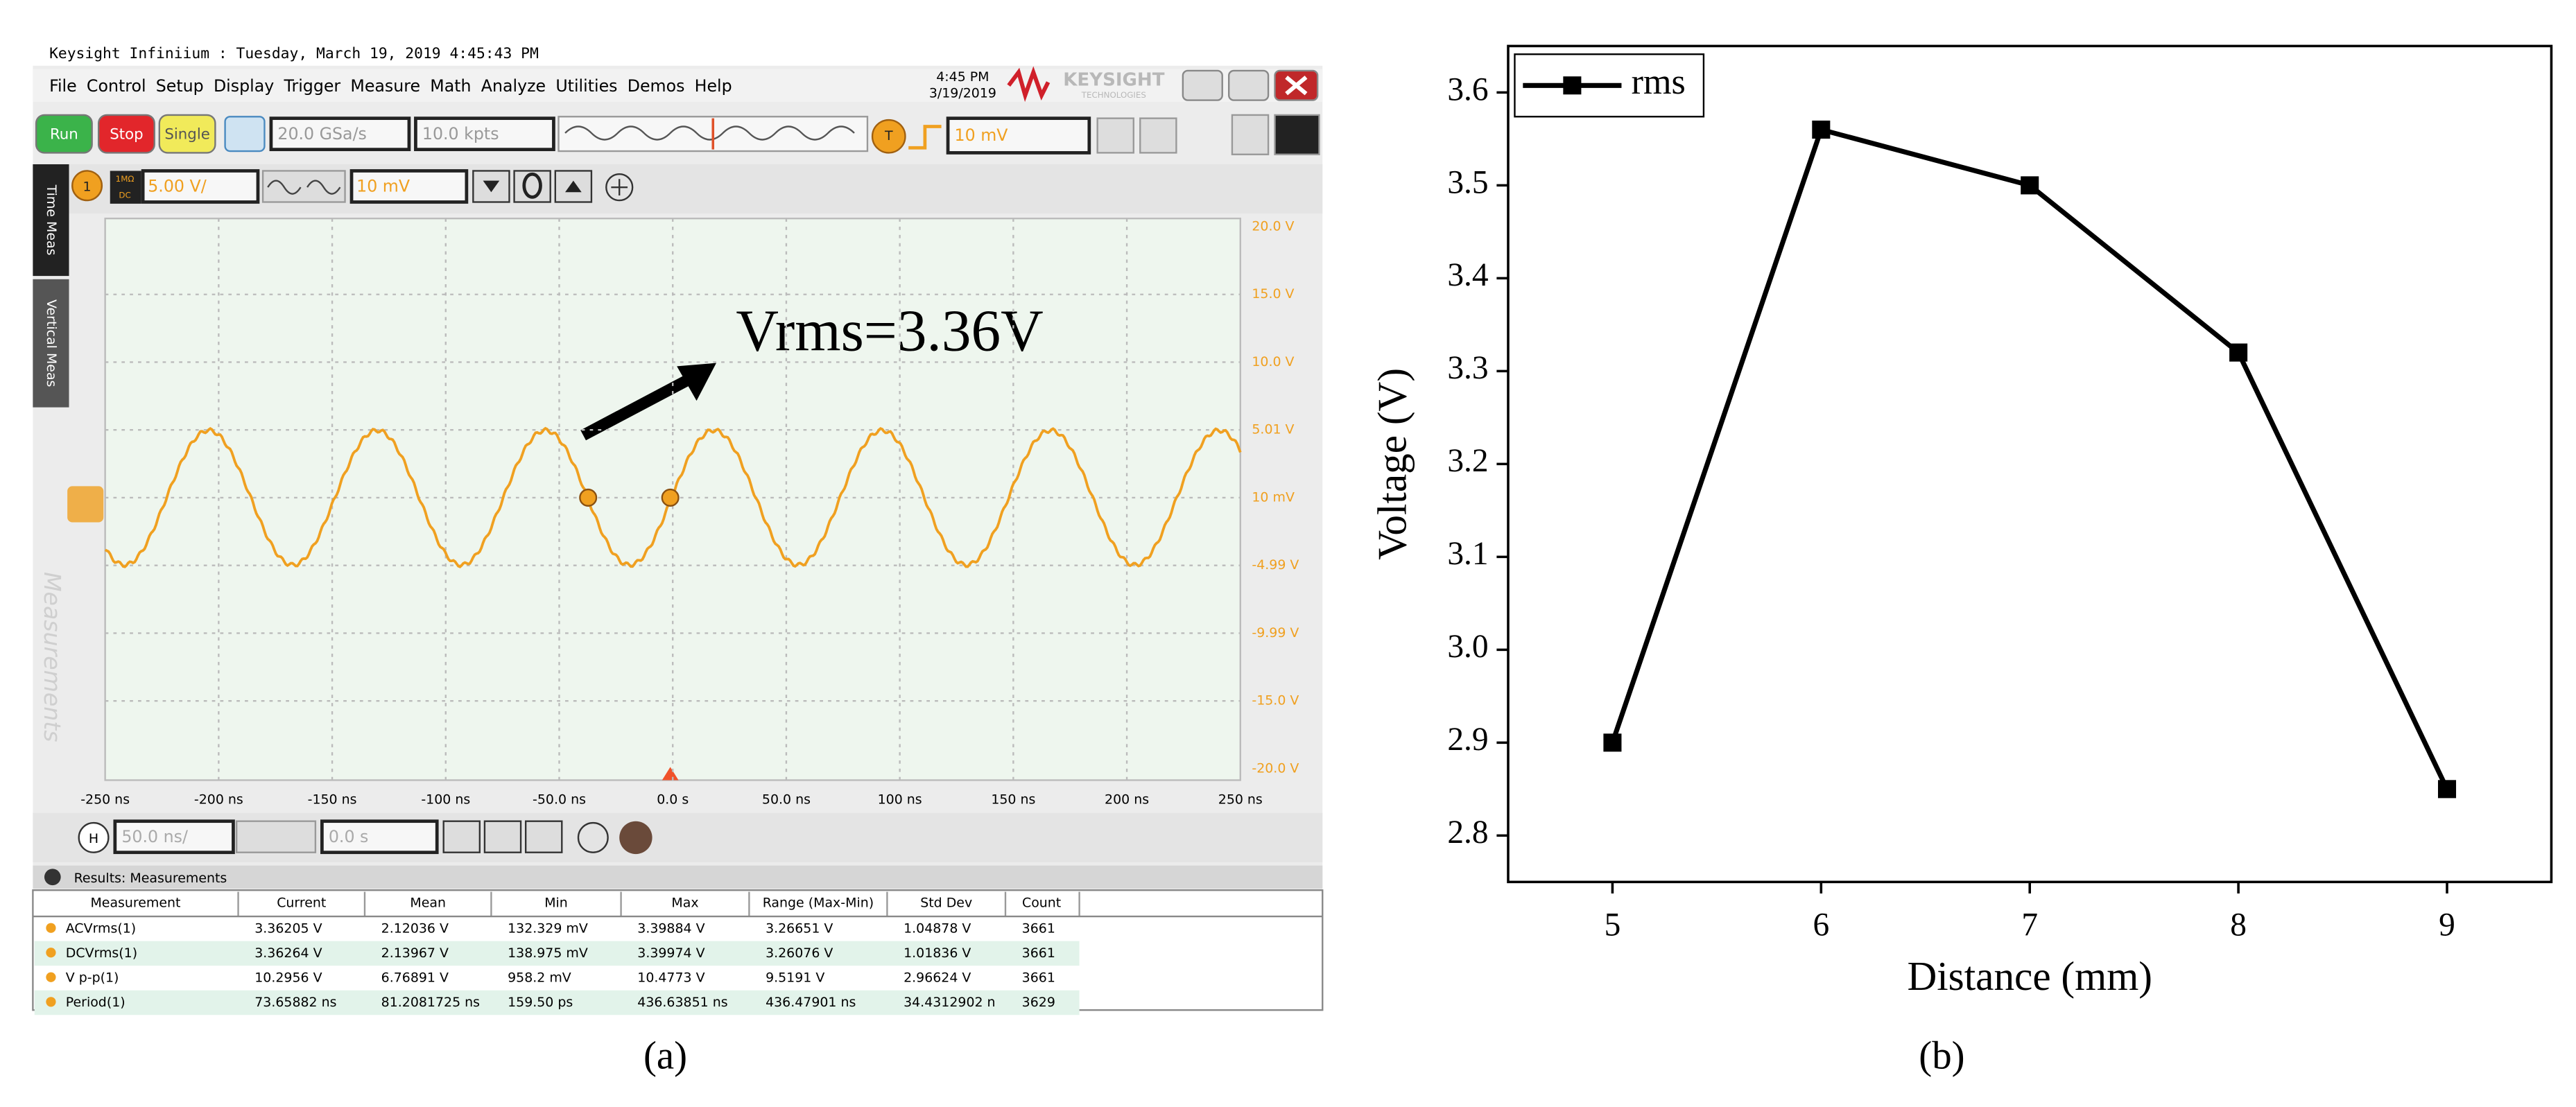  What do you see at coordinates (96, 1002) in the screenshot?
I see `table-cell: Period(1)` at bounding box center [96, 1002].